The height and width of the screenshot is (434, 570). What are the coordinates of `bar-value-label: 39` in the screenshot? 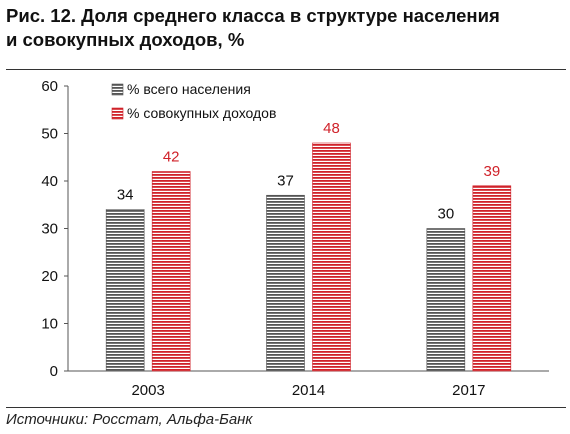 It's located at (491, 171).